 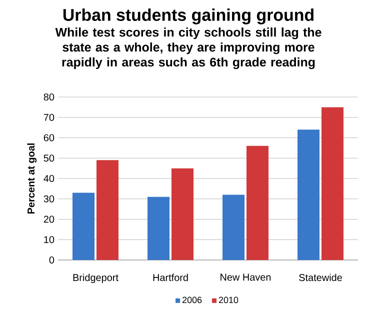 What do you see at coordinates (49, 97) in the screenshot?
I see `y-tick-label: 80` at bounding box center [49, 97].